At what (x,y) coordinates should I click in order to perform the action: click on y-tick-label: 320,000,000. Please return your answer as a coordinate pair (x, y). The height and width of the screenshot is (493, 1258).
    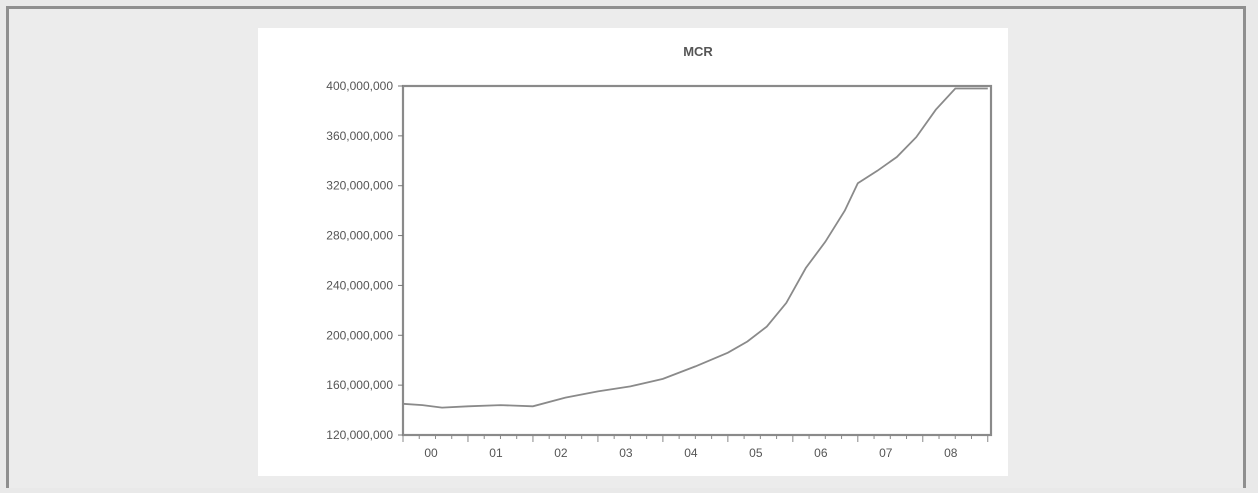
    Looking at the image, I should click on (359, 186).